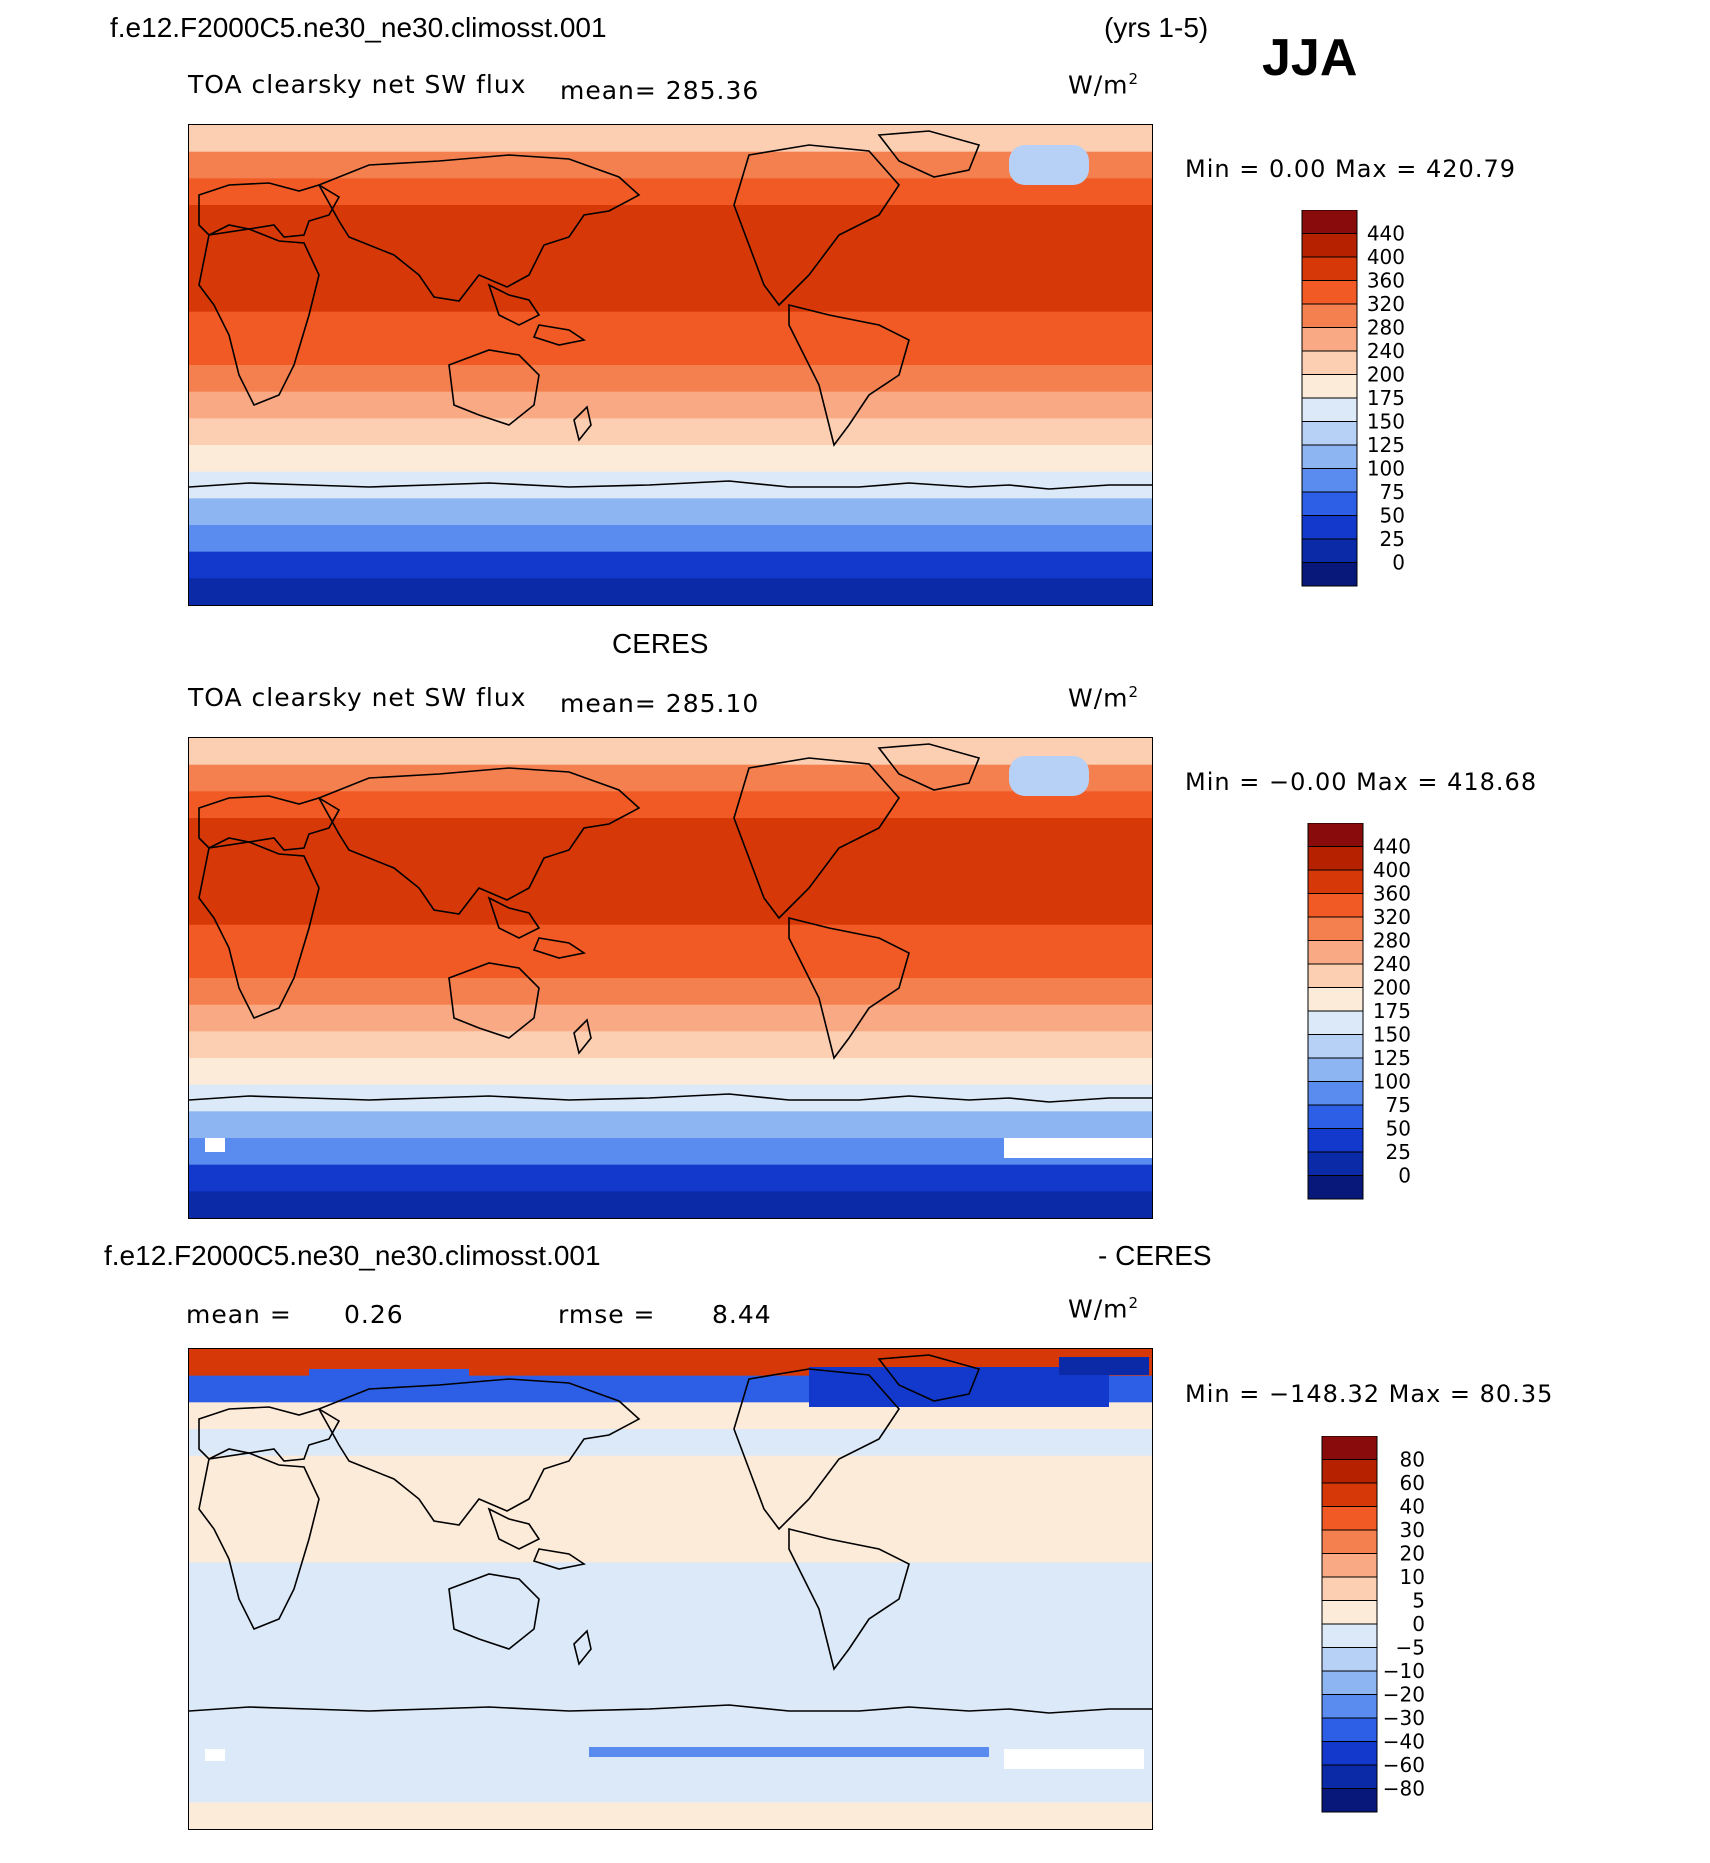 This screenshot has height=1863, width=1710. Describe the element at coordinates (1392, 539) in the screenshot. I see `colorbar-tick-label-13: 25` at that location.